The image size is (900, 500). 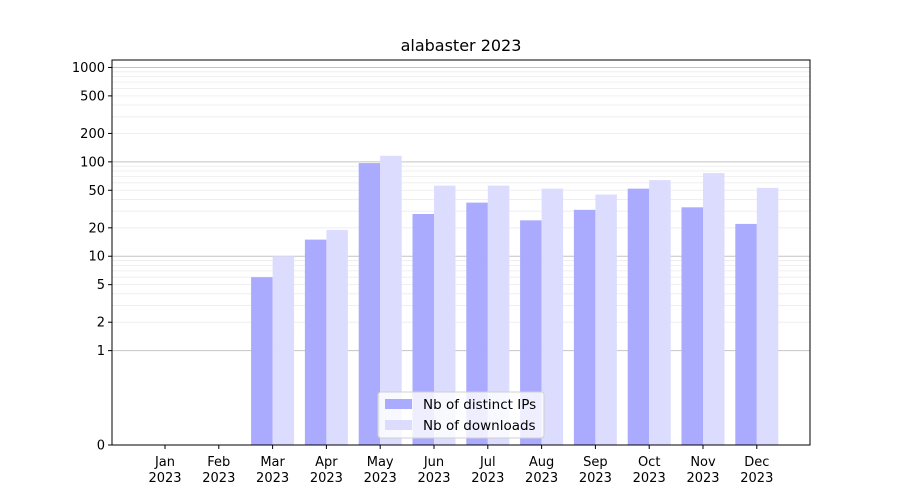 I want to click on x-tick-label-month: Jan, so click(x=164, y=462).